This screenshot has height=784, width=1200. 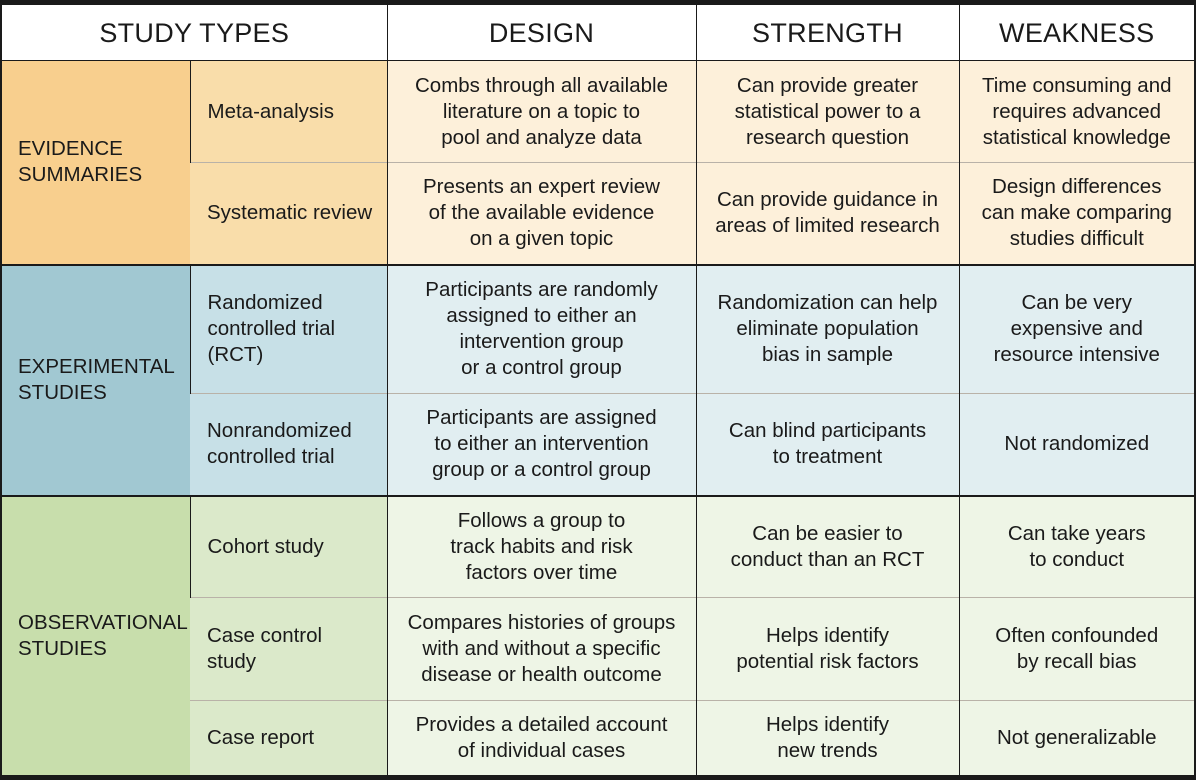 What do you see at coordinates (827, 737) in the screenshot?
I see `strength-cell: Helps identify new trends` at bounding box center [827, 737].